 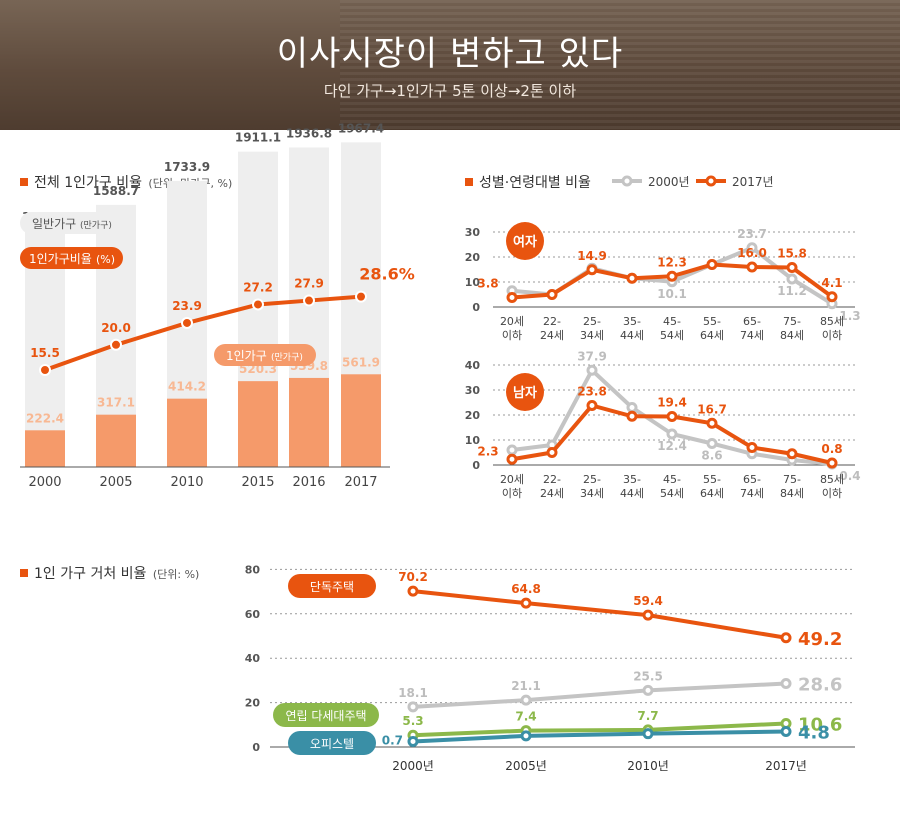 I want to click on age-tick-label: 65-, so click(x=752, y=321).